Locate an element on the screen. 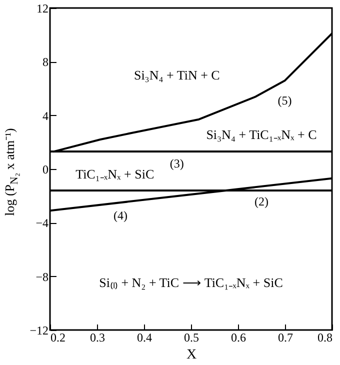 This screenshot has height=365, width=340. y-tick-label: −8 is located at coordinates (42, 277).